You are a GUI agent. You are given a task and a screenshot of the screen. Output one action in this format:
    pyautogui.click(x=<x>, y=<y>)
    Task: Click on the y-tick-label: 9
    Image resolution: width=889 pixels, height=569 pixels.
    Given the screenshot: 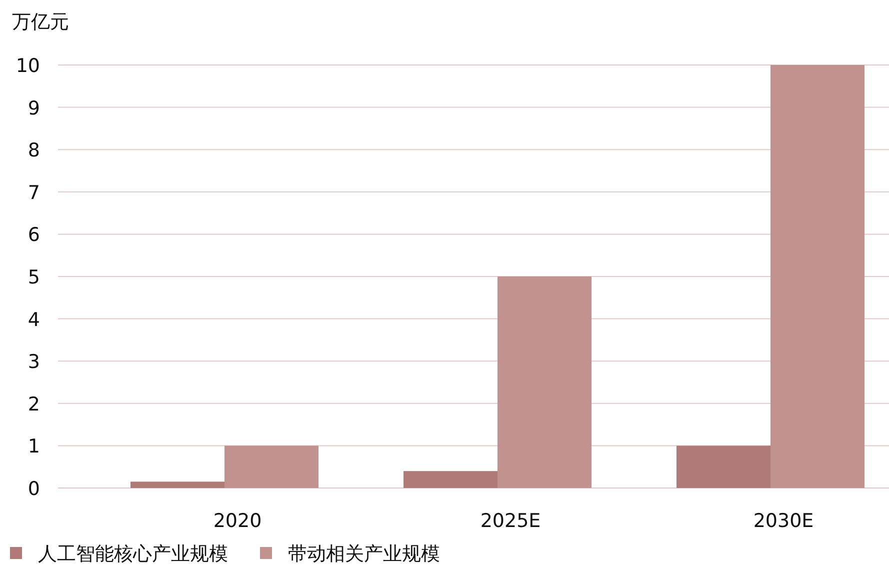 What is the action you would take?
    pyautogui.click(x=34, y=108)
    